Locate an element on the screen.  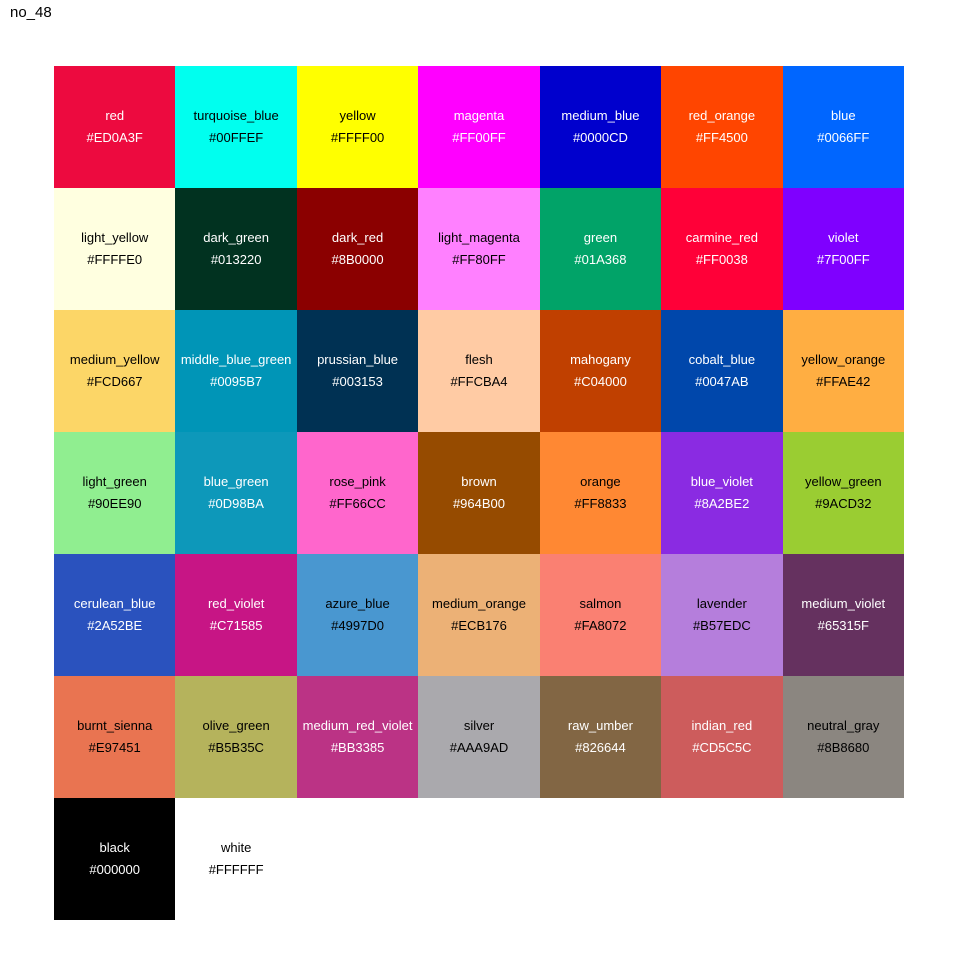
color-name: white is located at coordinates (236, 847).